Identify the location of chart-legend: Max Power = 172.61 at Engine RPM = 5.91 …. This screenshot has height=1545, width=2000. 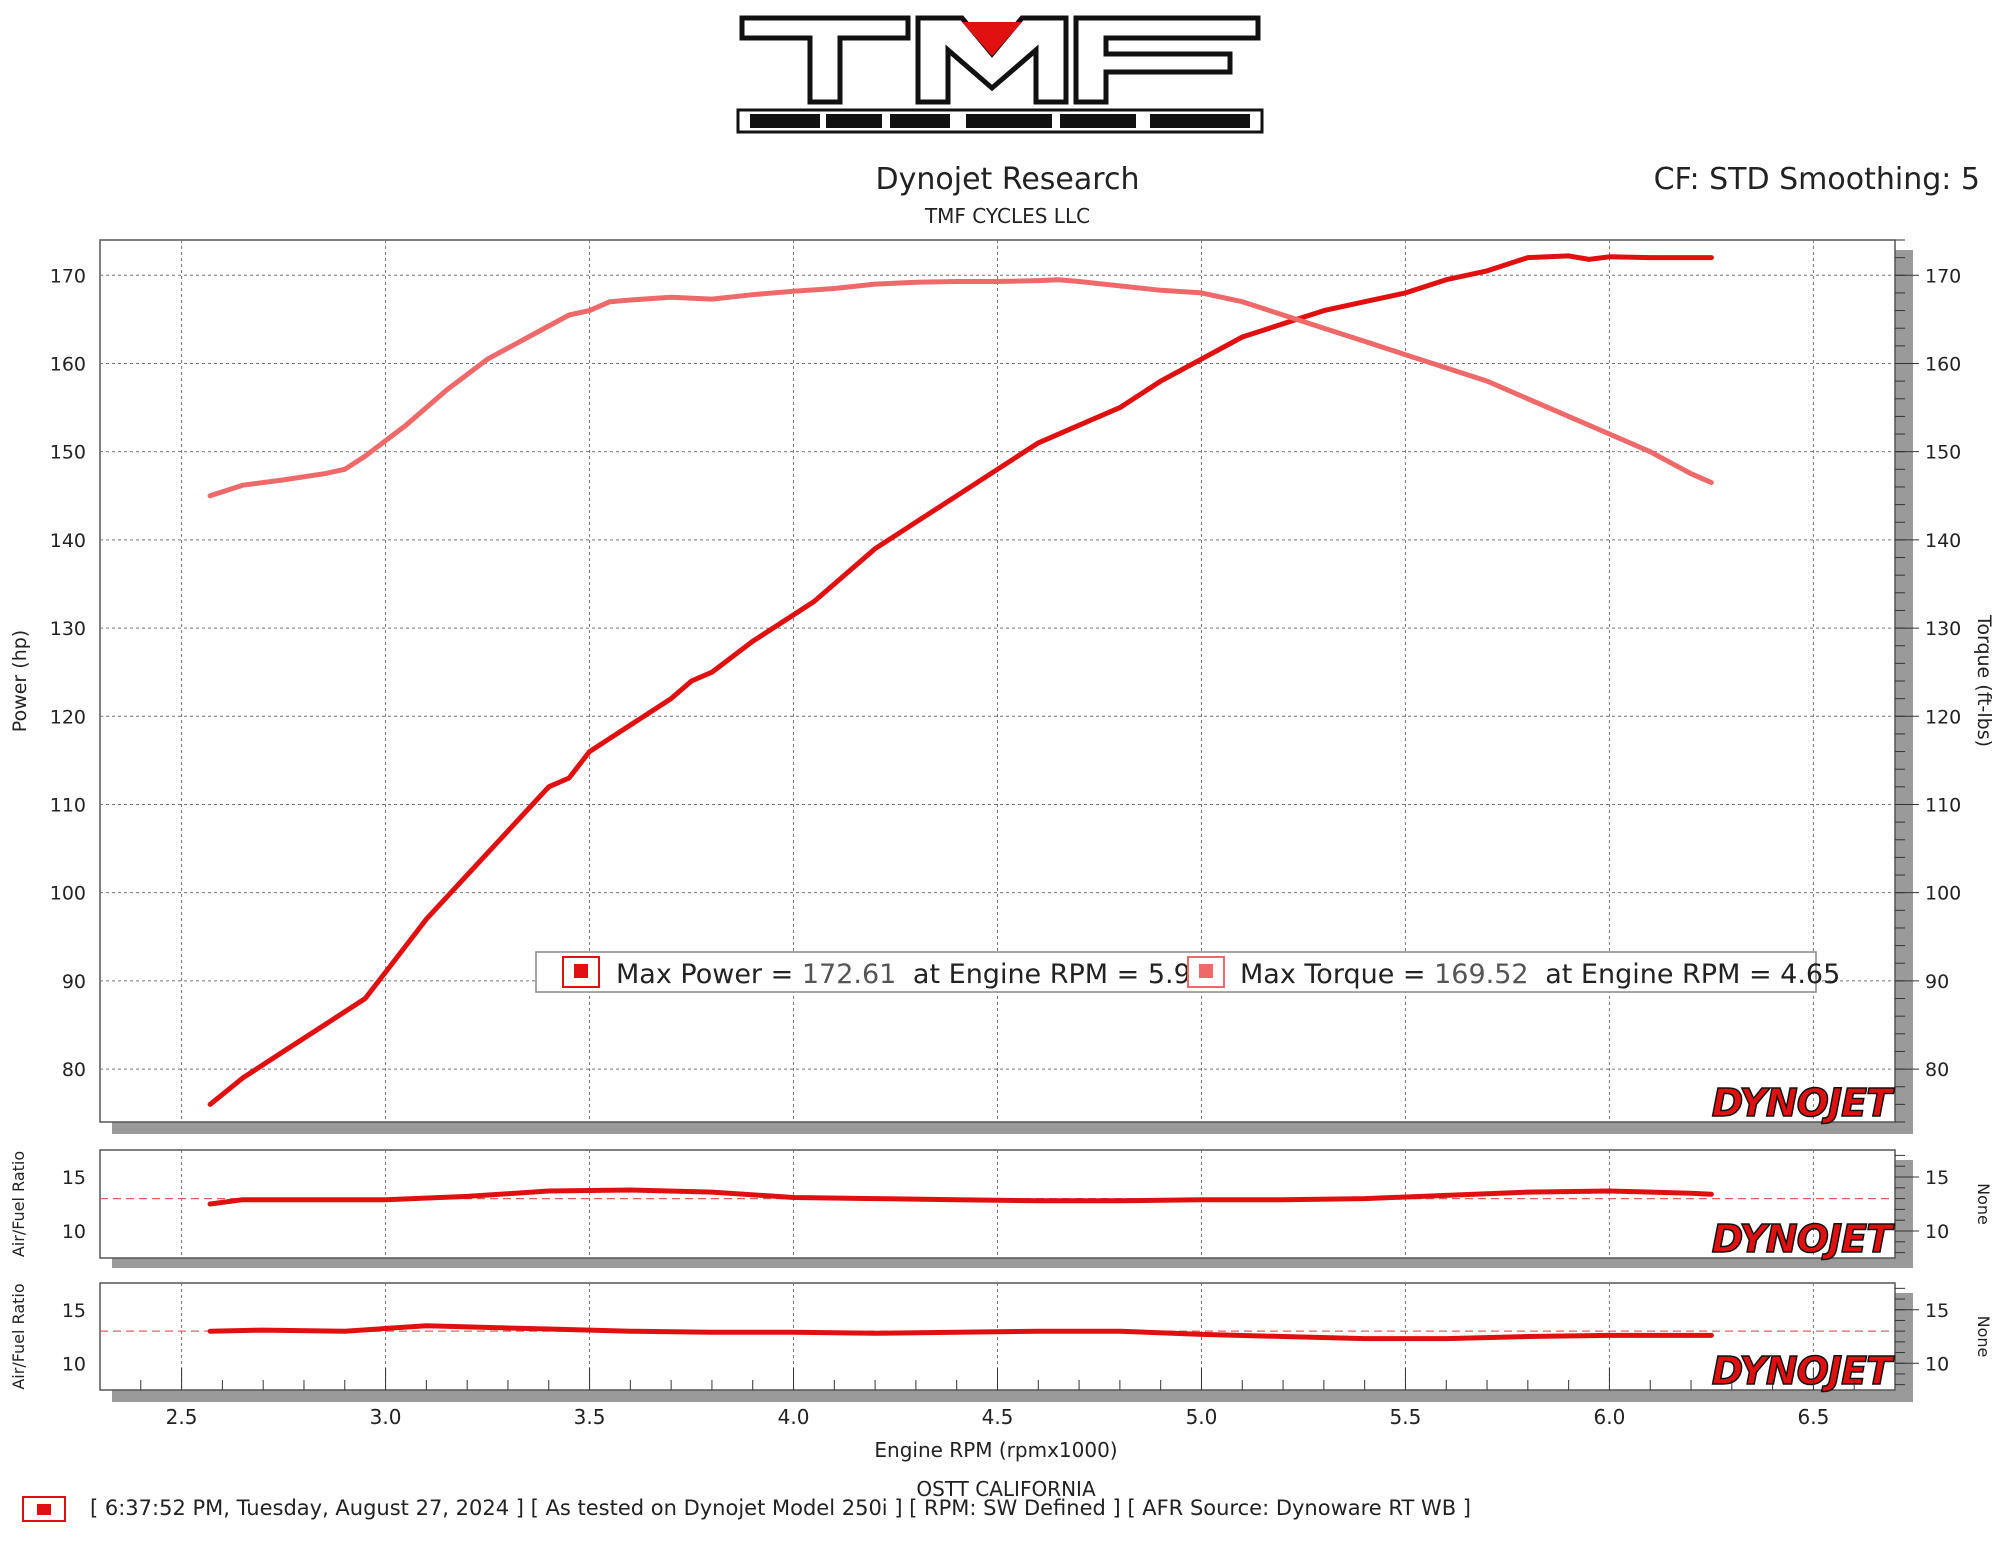
(1187, 972).